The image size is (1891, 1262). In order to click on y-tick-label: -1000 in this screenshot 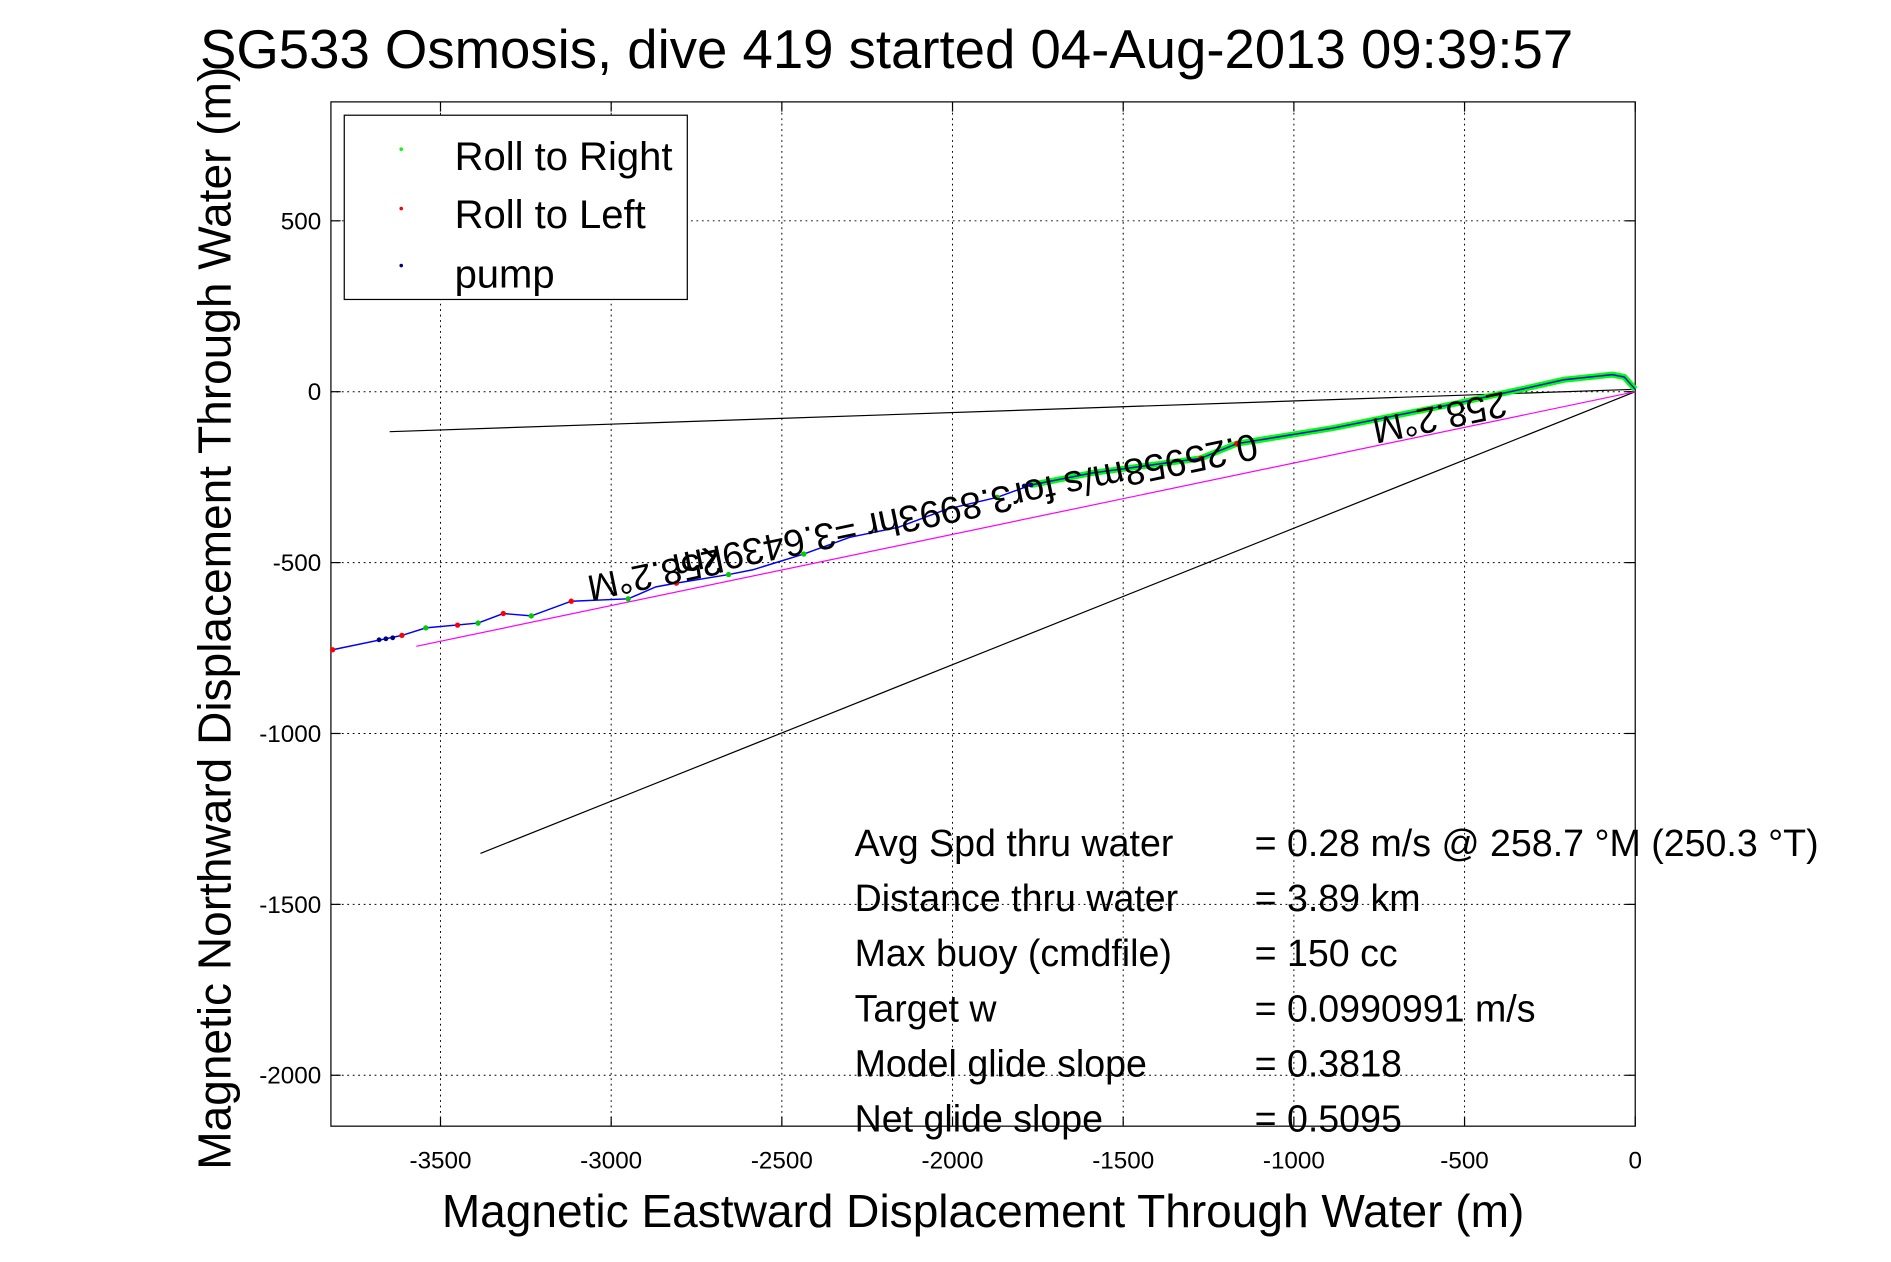, I will do `click(290, 734)`.